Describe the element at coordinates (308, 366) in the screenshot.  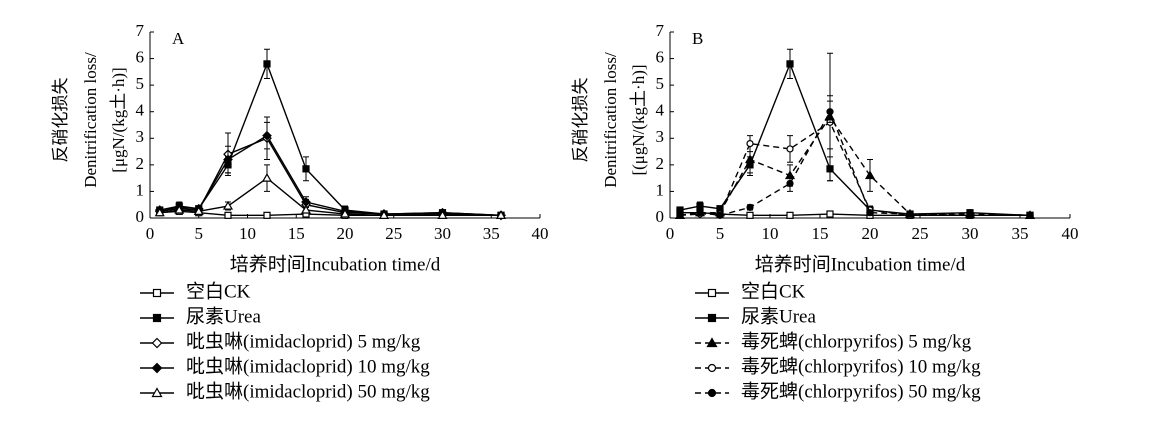
I see `legend-label: 吡虫啉(imidacloprid) 10 mg/kg` at that location.